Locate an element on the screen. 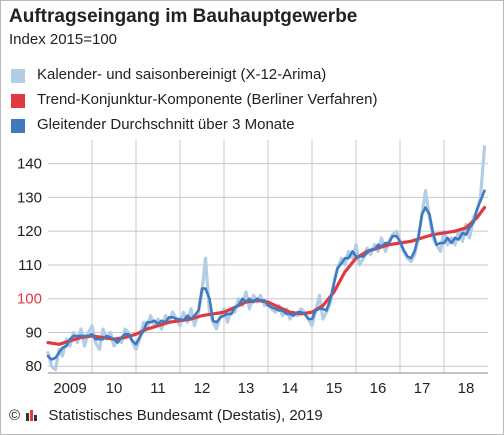  source-text: Statistisches Bundesamt (Destatis), 2019 is located at coordinates (185, 415).